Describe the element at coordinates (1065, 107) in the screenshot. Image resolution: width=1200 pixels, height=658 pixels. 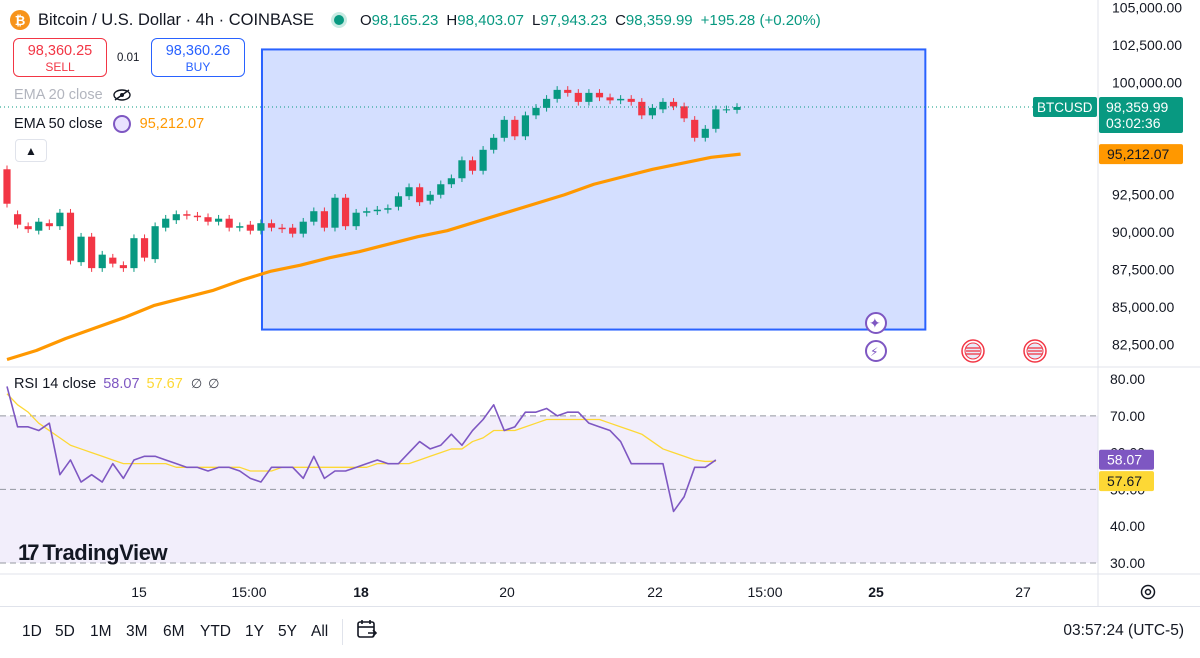
I see `symbol-tag-text: BTCUSD` at that location.